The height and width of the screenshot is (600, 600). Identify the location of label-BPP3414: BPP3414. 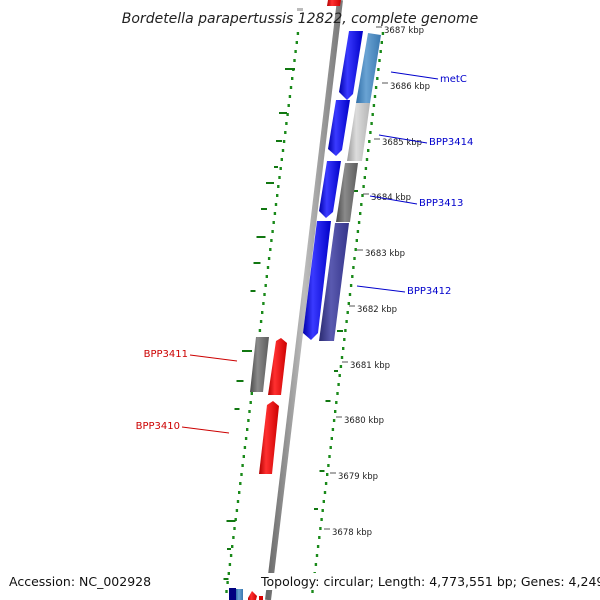
(451, 142).